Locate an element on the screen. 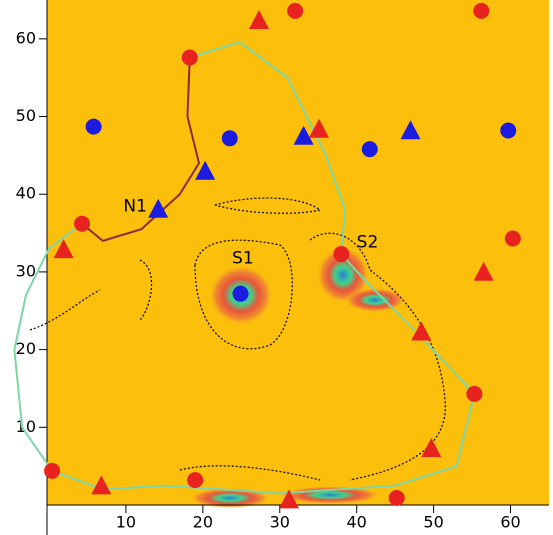  x-tick-label: 30 is located at coordinates (280, 522).